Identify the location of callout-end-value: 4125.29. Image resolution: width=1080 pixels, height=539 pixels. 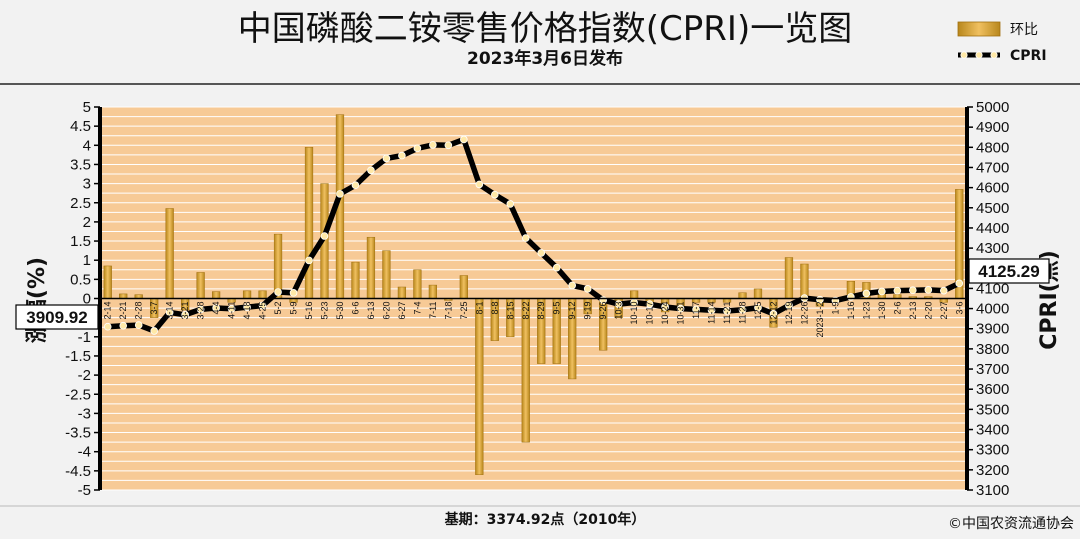
(1008, 271).